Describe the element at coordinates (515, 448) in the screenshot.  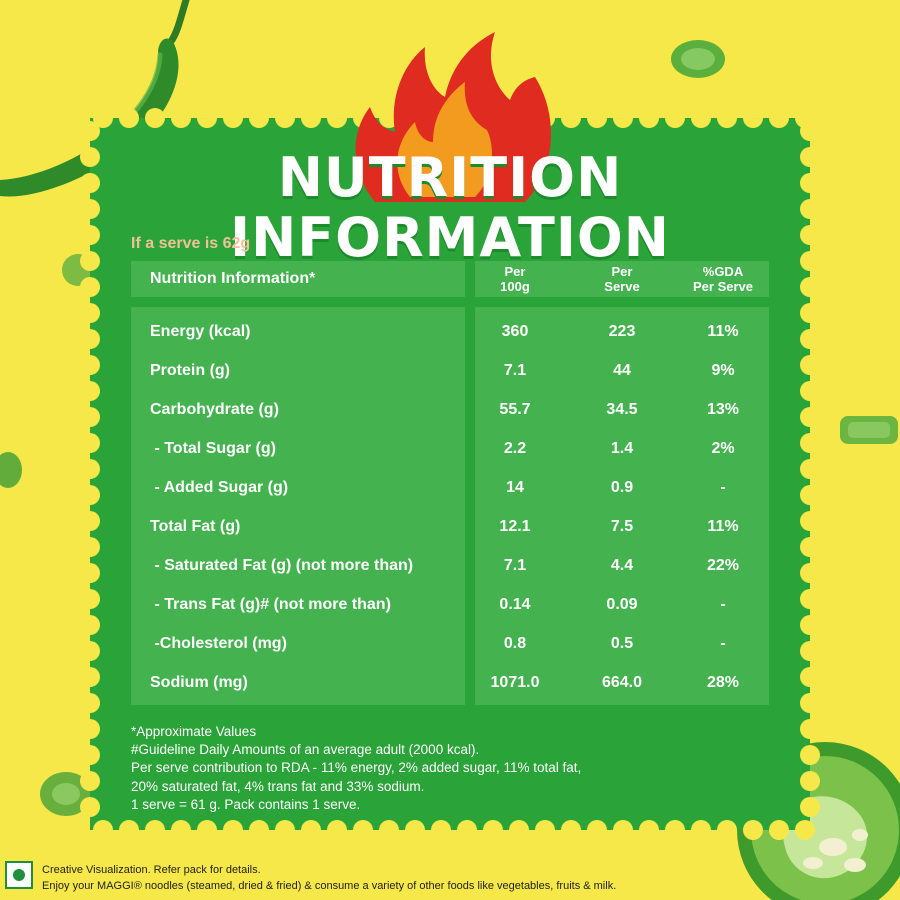
I see `value-per-100g: 2.2` at that location.